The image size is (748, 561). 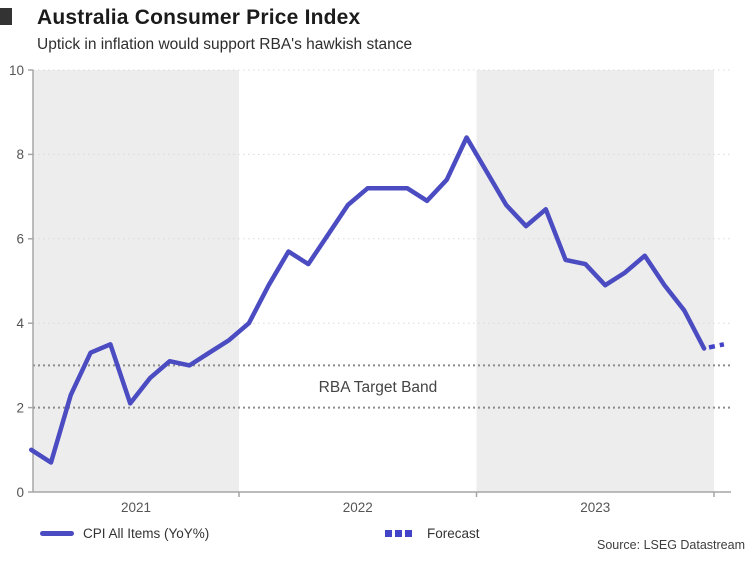 What do you see at coordinates (400, 533) in the screenshot?
I see `forecast-dots-swatch` at bounding box center [400, 533].